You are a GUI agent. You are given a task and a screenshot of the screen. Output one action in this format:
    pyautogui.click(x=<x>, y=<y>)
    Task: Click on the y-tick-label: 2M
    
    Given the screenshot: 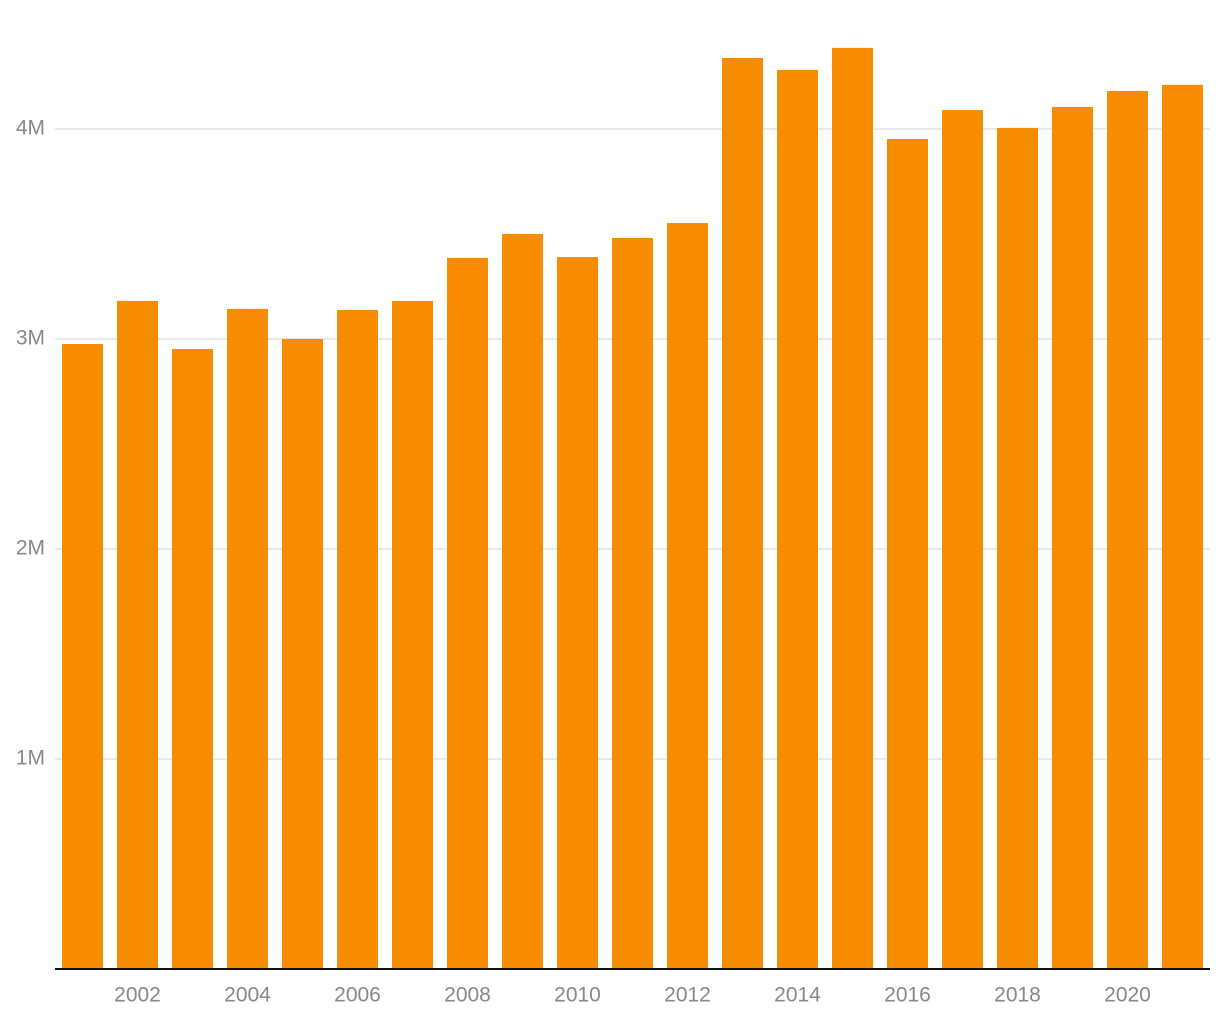 What is the action you would take?
    pyautogui.click(x=30, y=548)
    